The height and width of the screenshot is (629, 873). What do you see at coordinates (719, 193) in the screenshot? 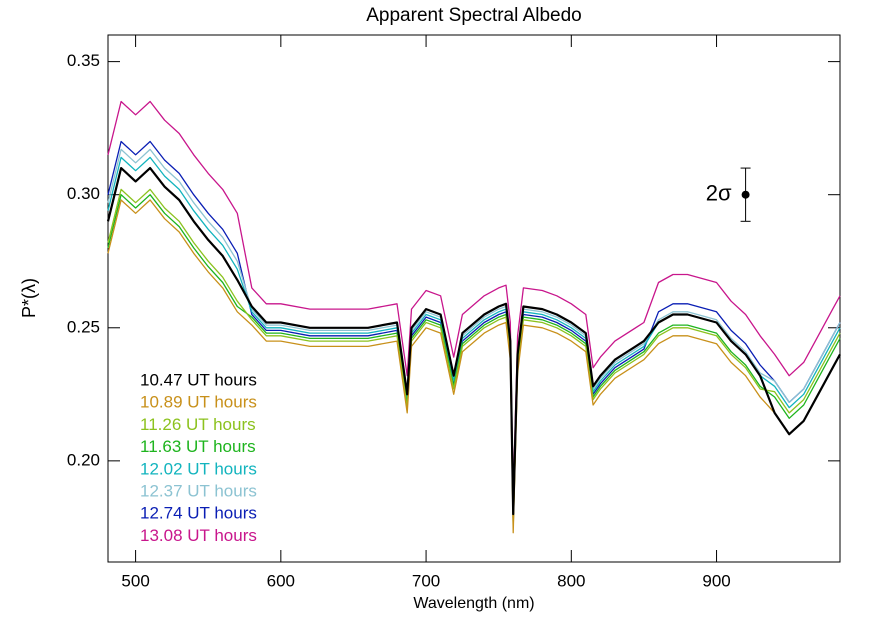
I see `annotation-text: 2σ` at bounding box center [719, 193].